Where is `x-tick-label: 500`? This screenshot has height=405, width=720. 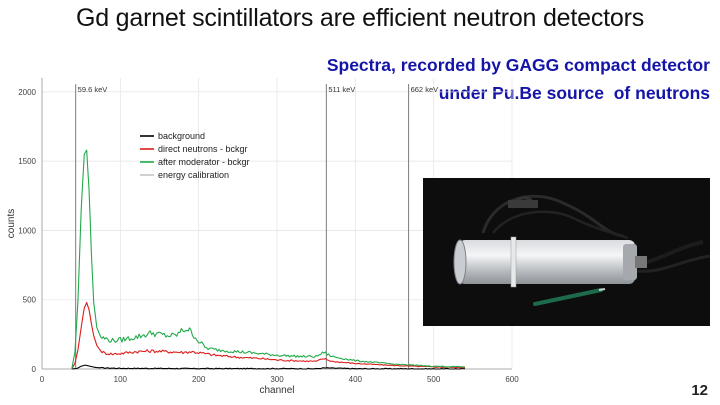 x-tick-label: 500 is located at coordinates (434, 379).